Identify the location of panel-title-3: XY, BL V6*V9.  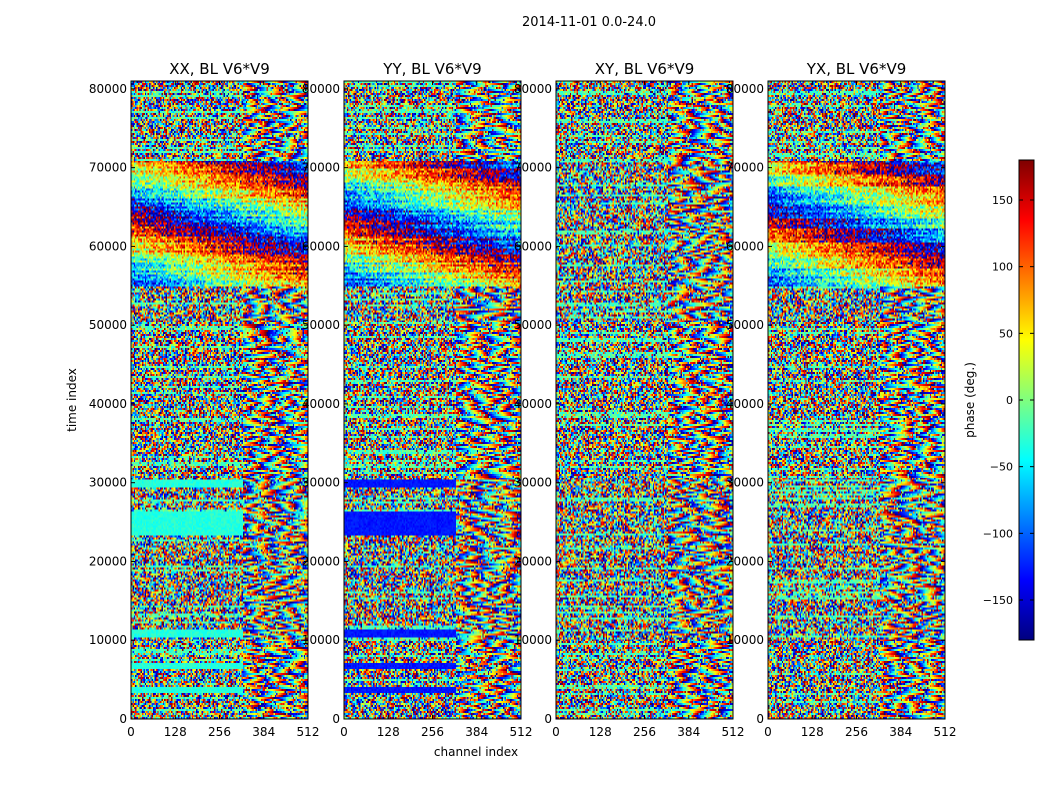
(645, 69).